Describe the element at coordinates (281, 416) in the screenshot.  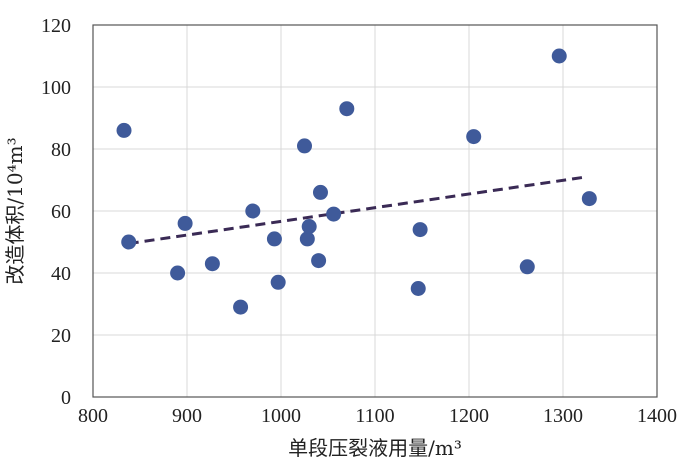
I see `x-tick-label: 1000` at that location.